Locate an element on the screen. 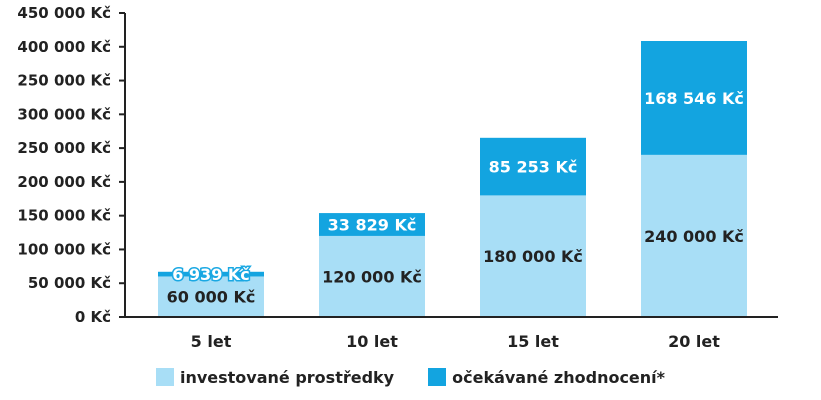 The height and width of the screenshot is (400, 821). legend-swatch-expected-return is located at coordinates (437, 377).